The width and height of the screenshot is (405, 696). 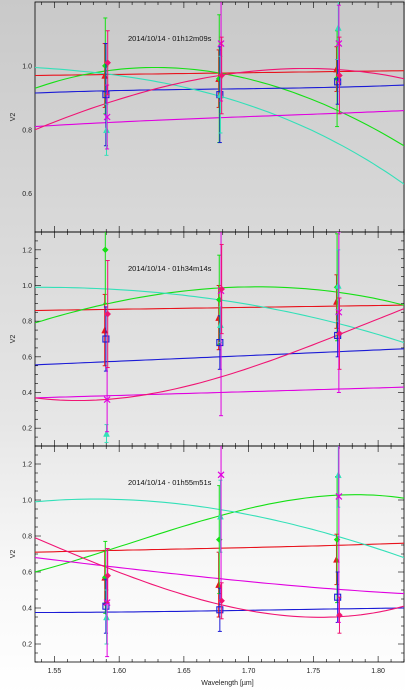 What do you see at coordinates (170, 482) in the screenshot?
I see `panel-title: 2014/10/14 - 01h55m51s` at bounding box center [170, 482].